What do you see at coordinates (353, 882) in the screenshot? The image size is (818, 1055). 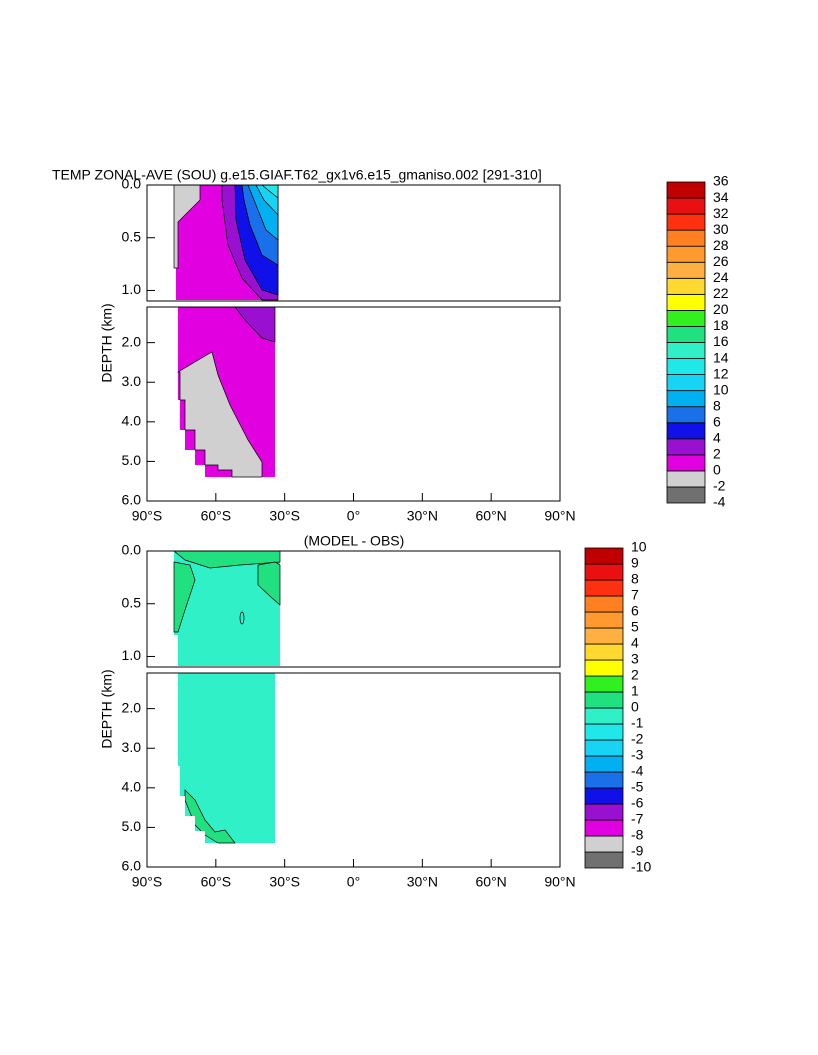 I see `x-tick-label: 0°` at bounding box center [353, 882].